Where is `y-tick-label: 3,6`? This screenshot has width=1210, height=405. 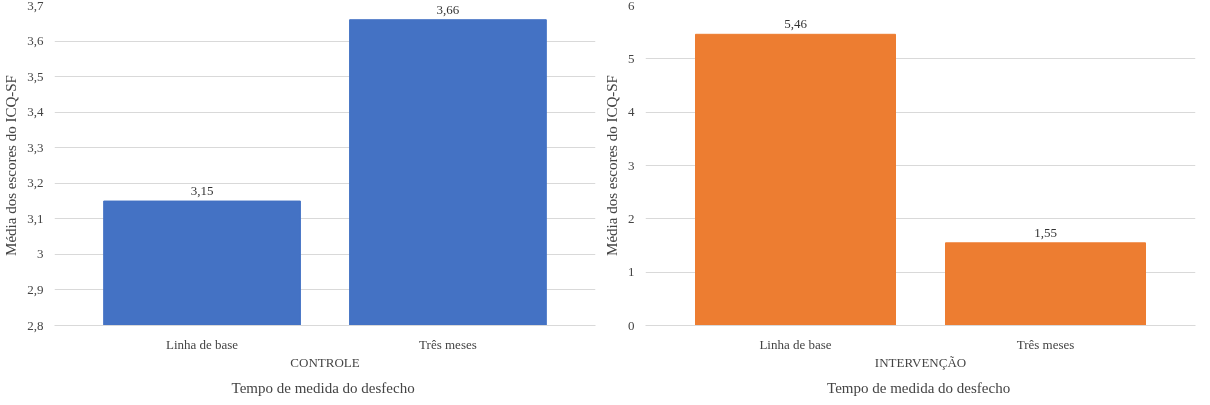
y-tick-label: 3,6 is located at coordinates (35, 41).